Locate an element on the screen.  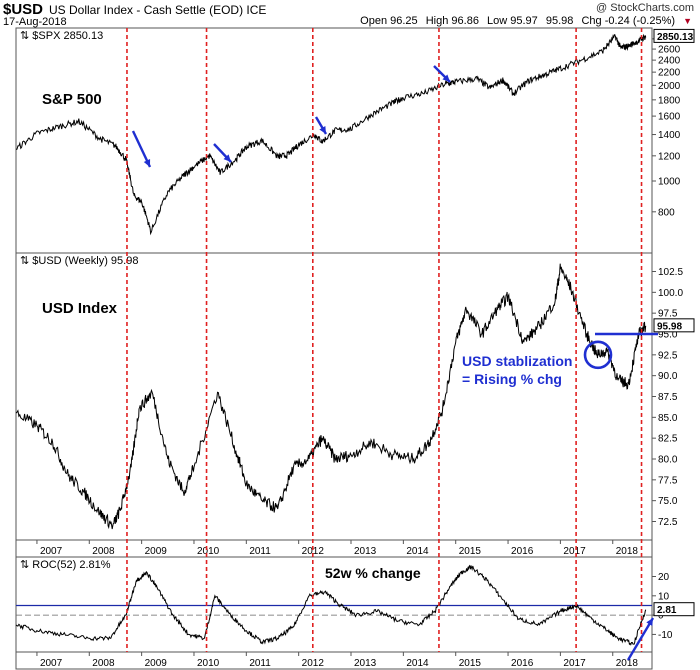
up-arrow-icon-head is located at coordinates (649, 622).